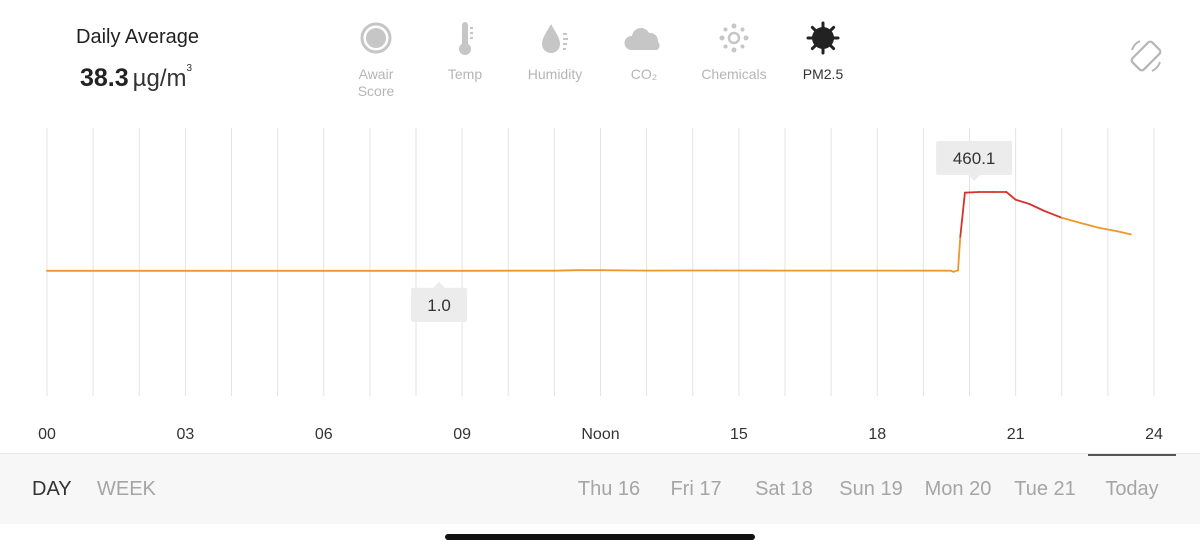  I want to click on metric-label-line2: Score, so click(376, 91).